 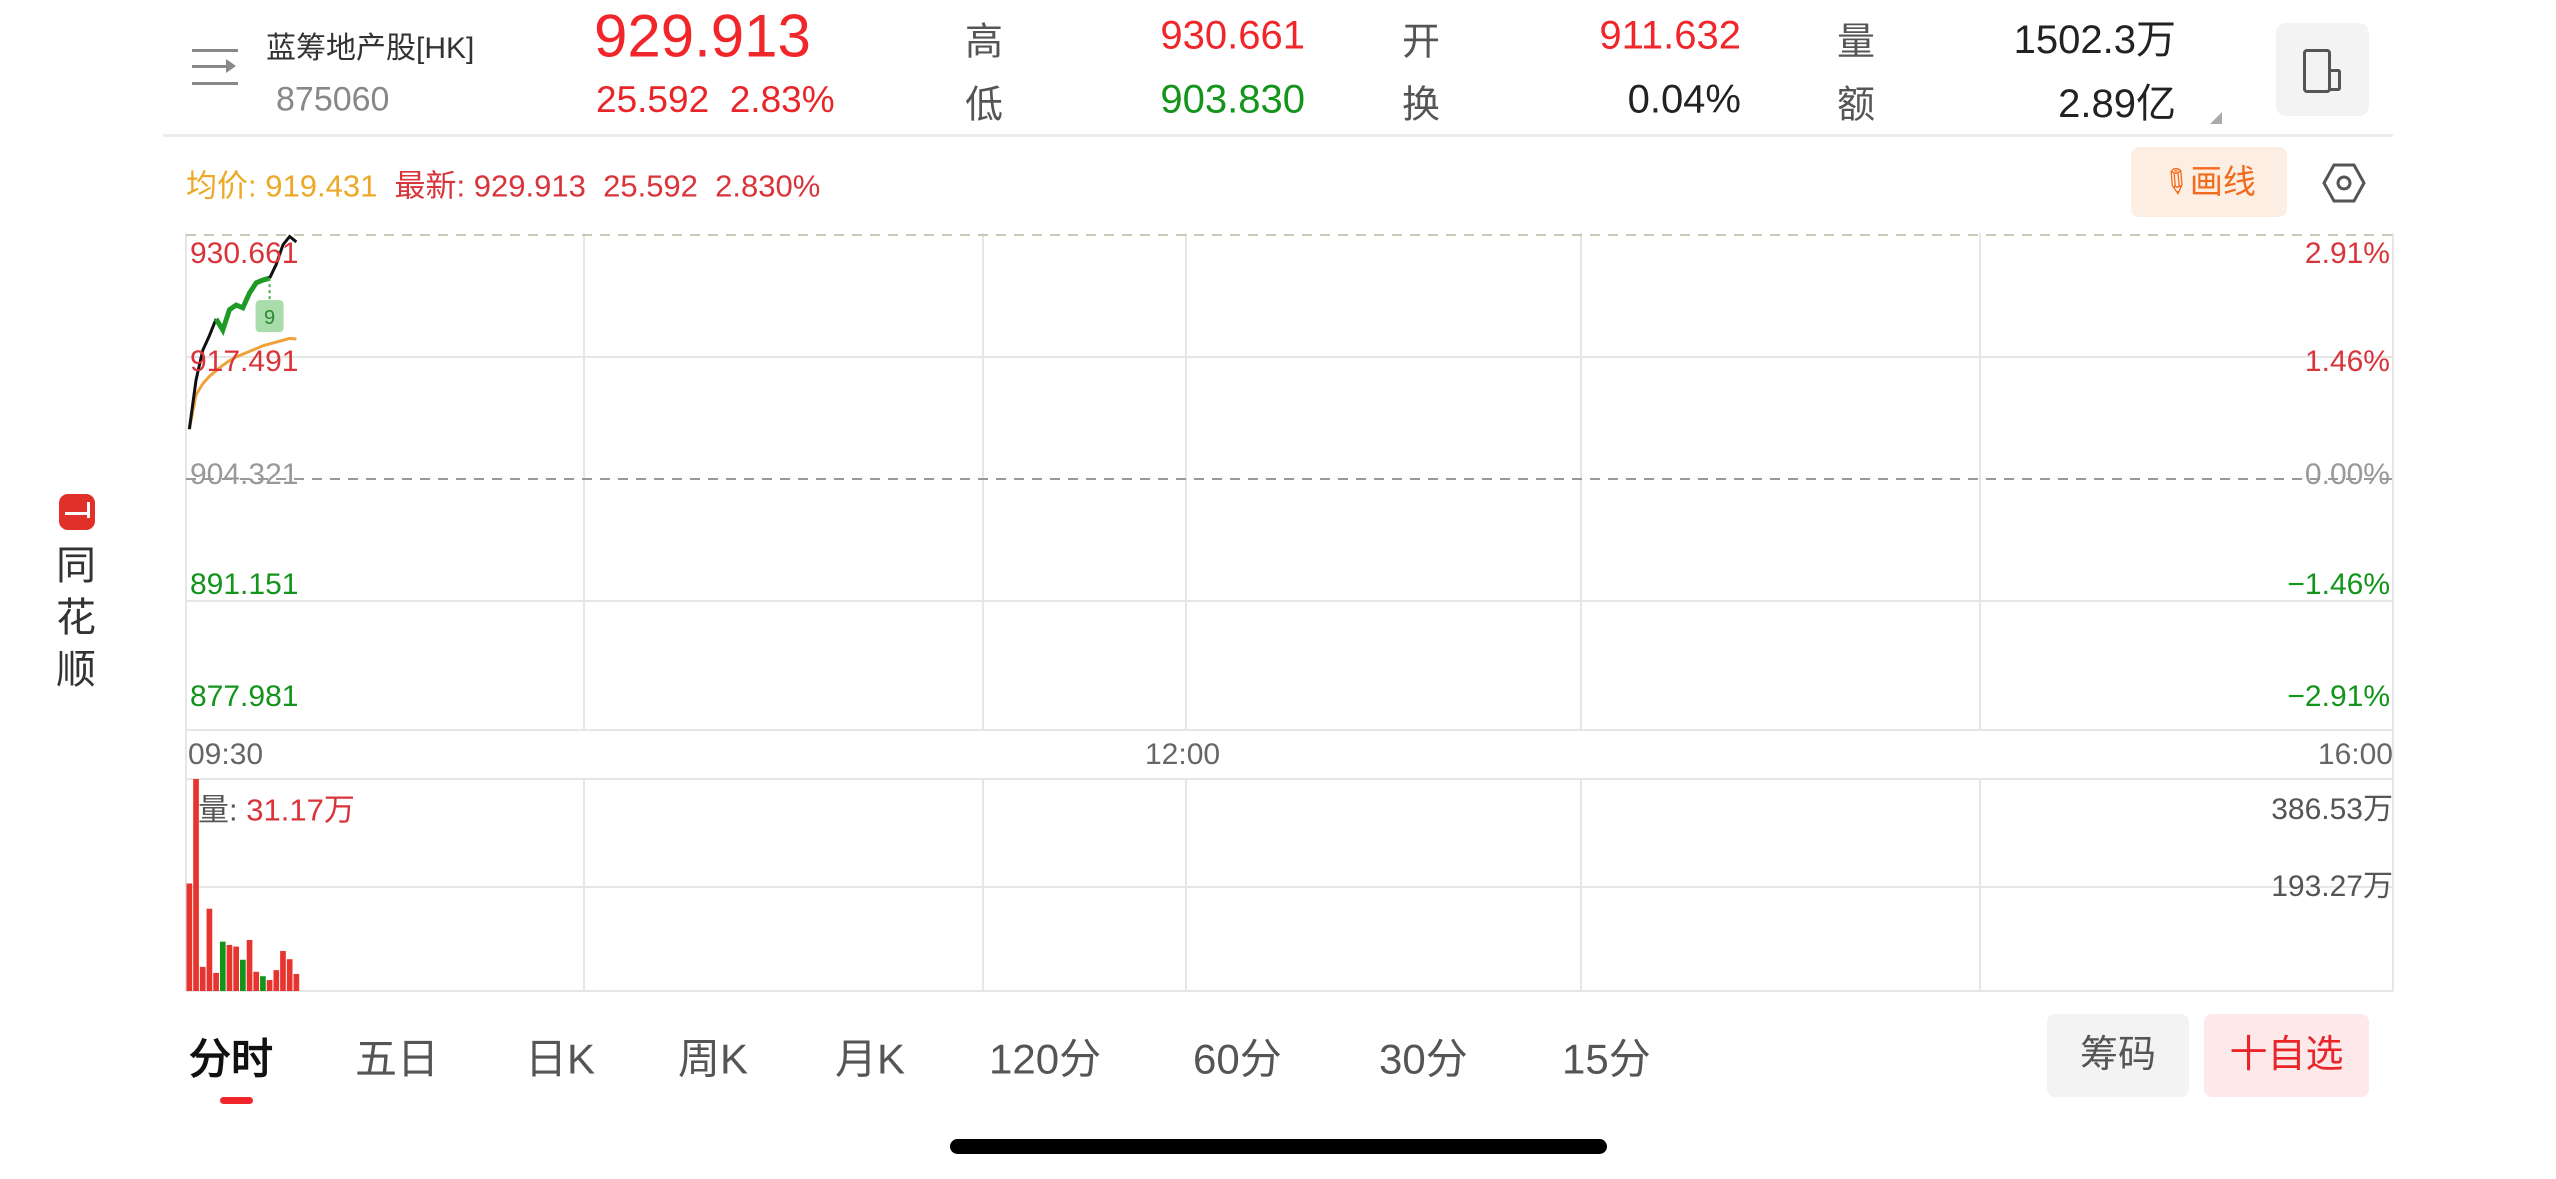 I want to click on y-right-tick: −1.46%, so click(x=2338, y=584).